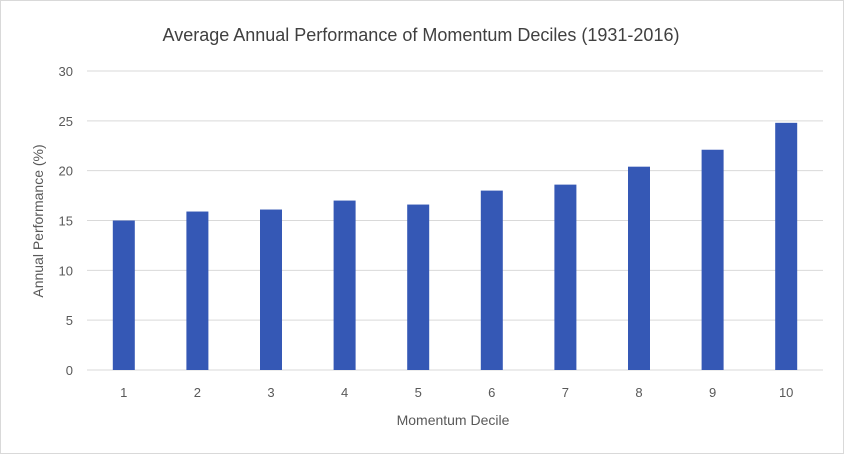  What do you see at coordinates (69, 320) in the screenshot?
I see `y-tick-label: 5` at bounding box center [69, 320].